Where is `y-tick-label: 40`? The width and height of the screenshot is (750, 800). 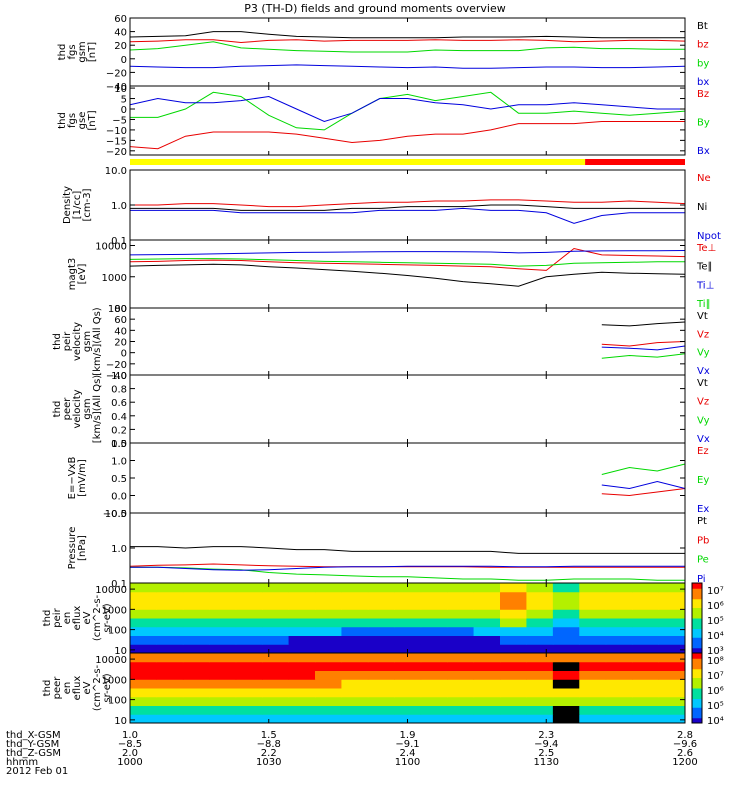
y-tick-label: 40 is located at coordinates (120, 331).